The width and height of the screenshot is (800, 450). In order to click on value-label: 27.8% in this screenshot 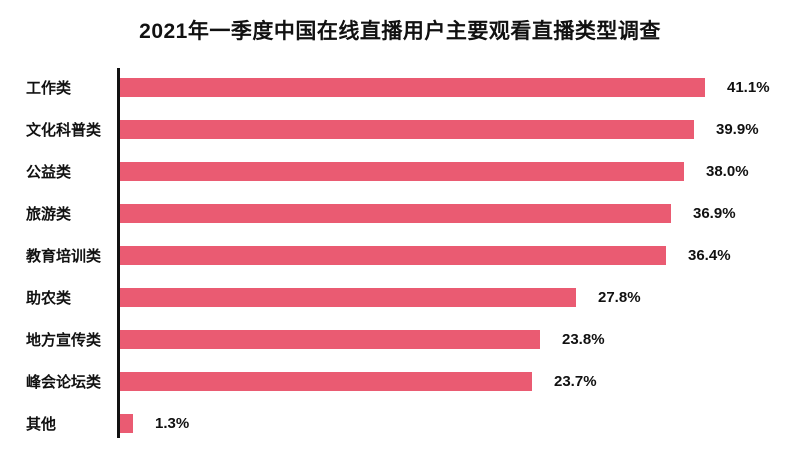, I will do `click(619, 297)`.